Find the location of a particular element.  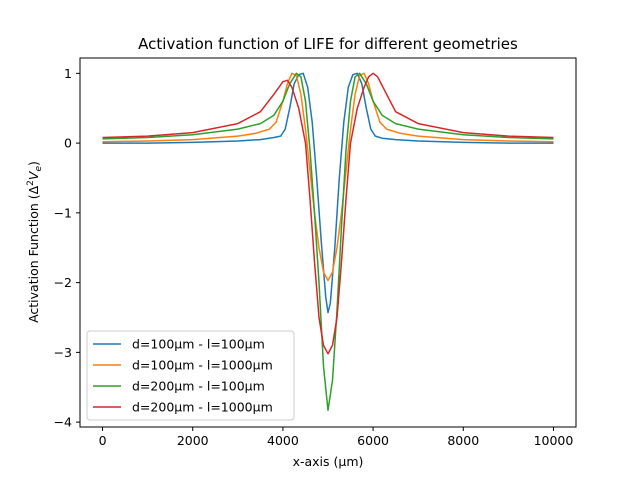

legend-box is located at coordinates (190, 375).